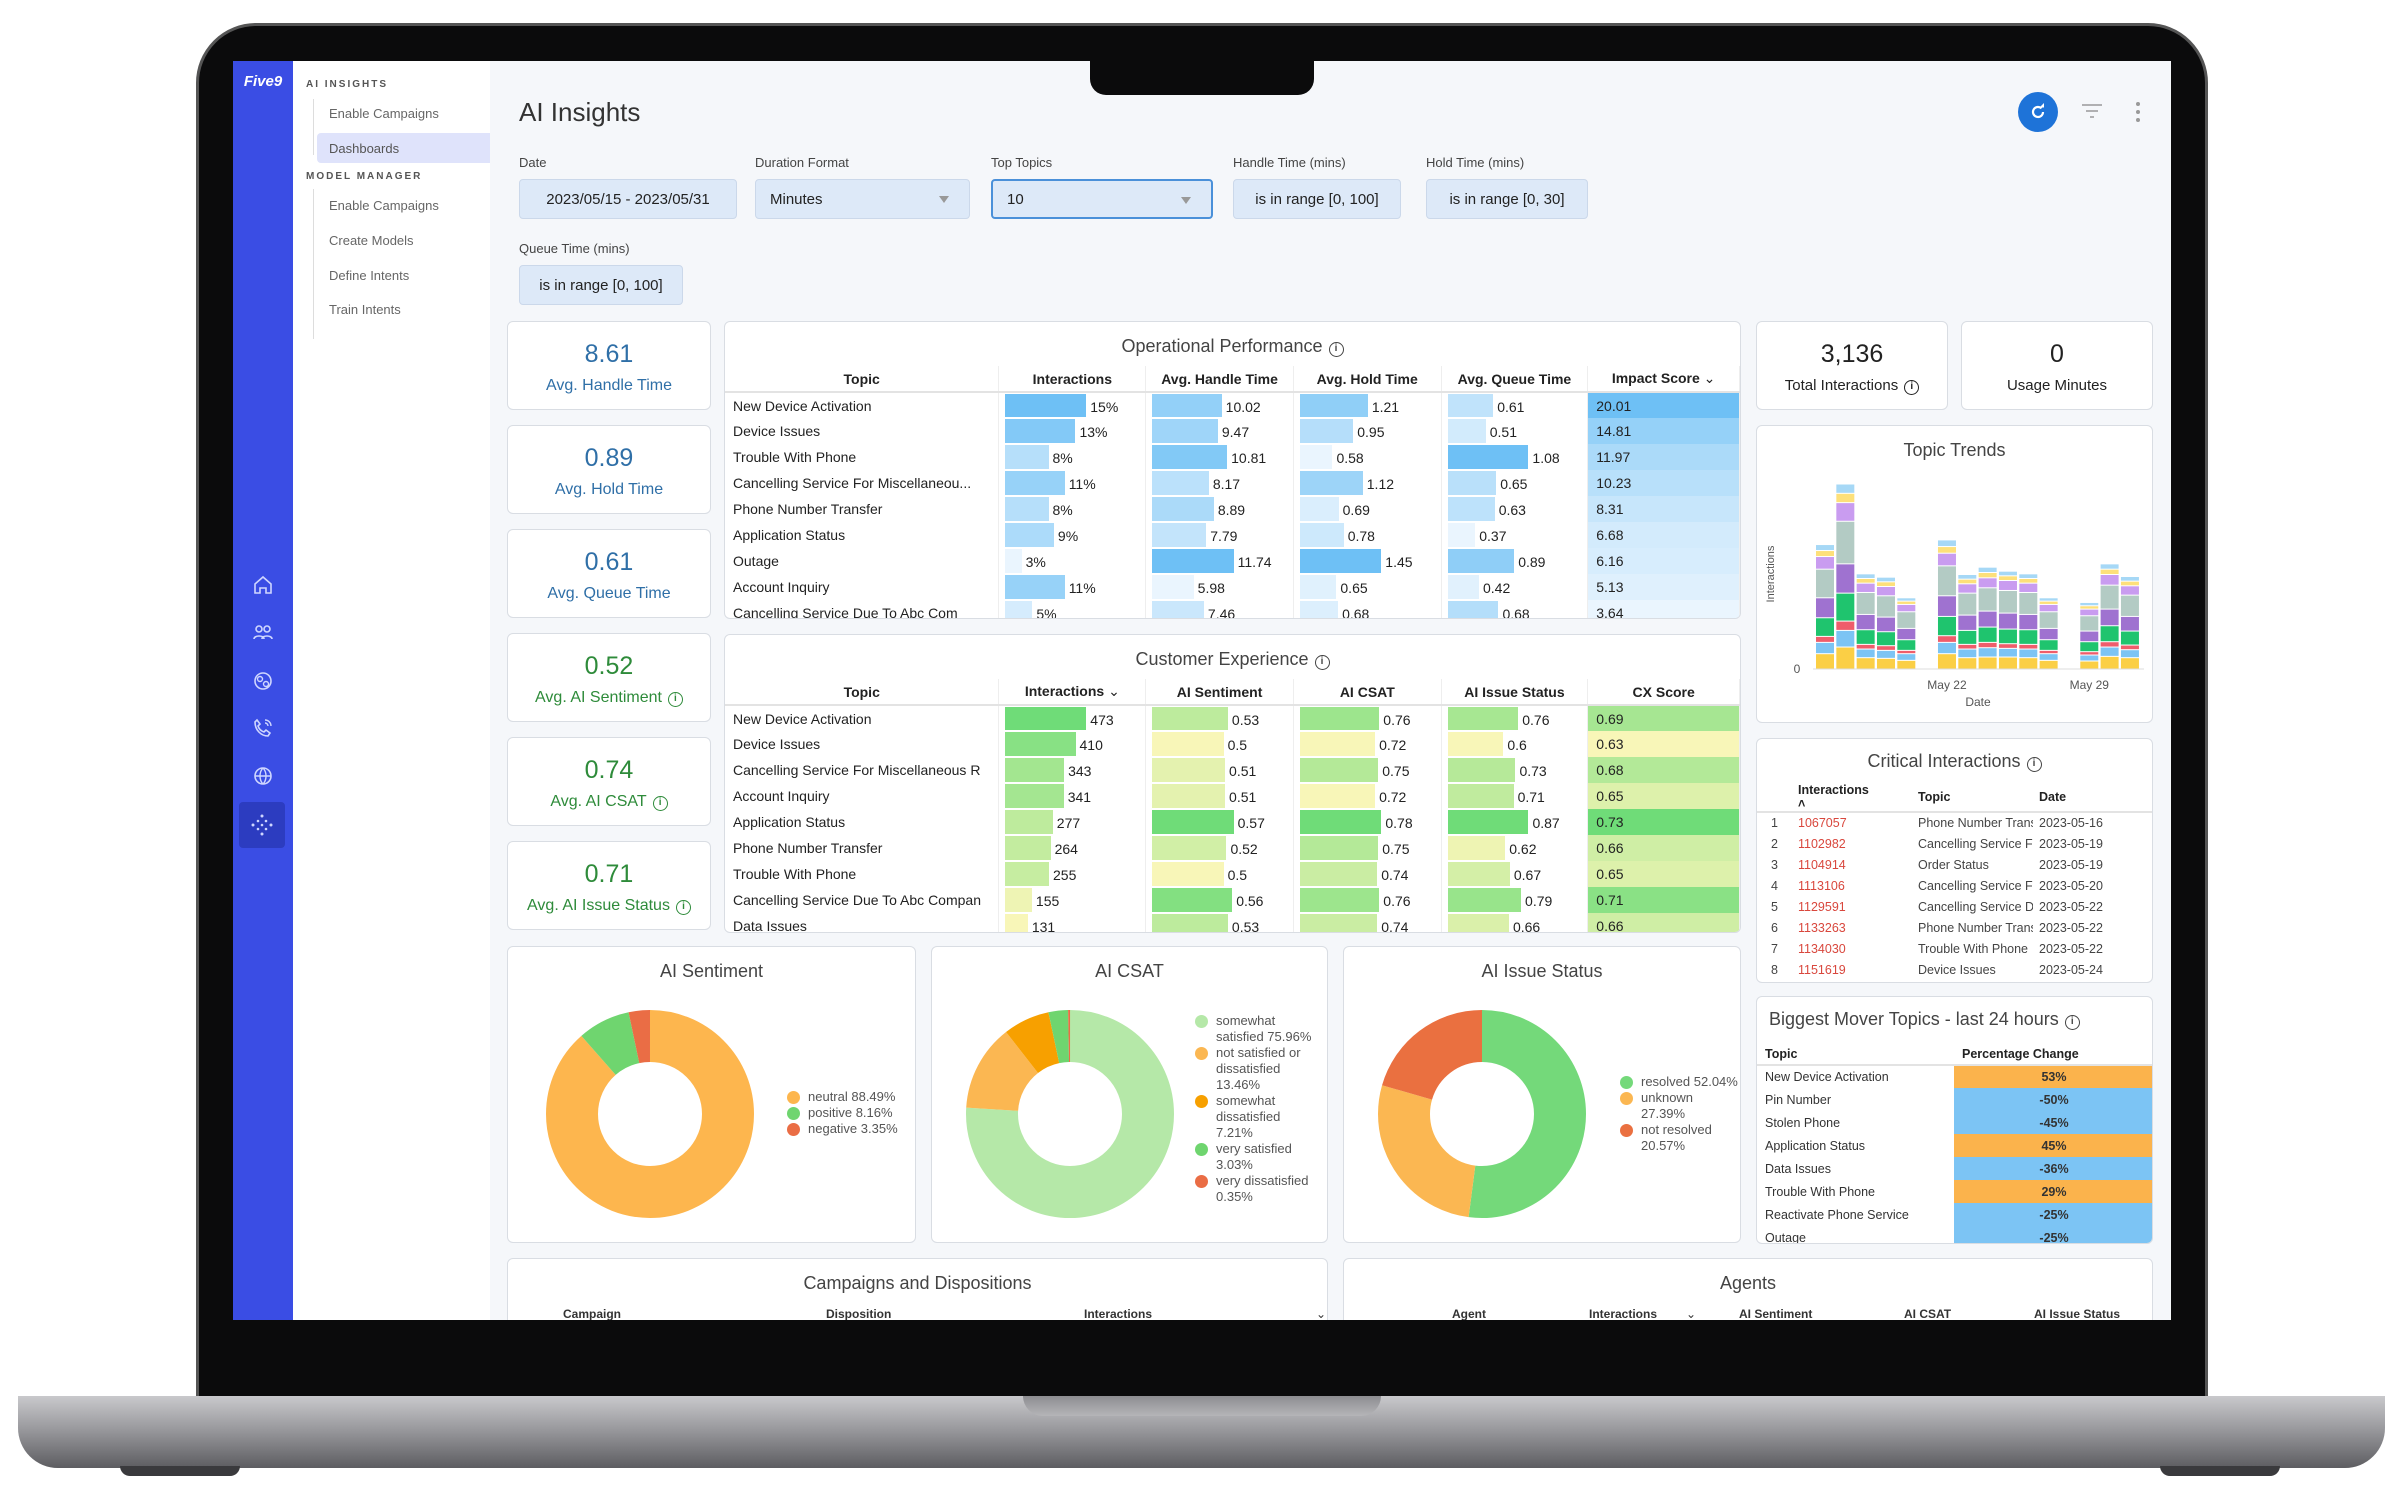 The width and height of the screenshot is (2400, 1502). What do you see at coordinates (2092, 113) in the screenshot?
I see `filter-button` at bounding box center [2092, 113].